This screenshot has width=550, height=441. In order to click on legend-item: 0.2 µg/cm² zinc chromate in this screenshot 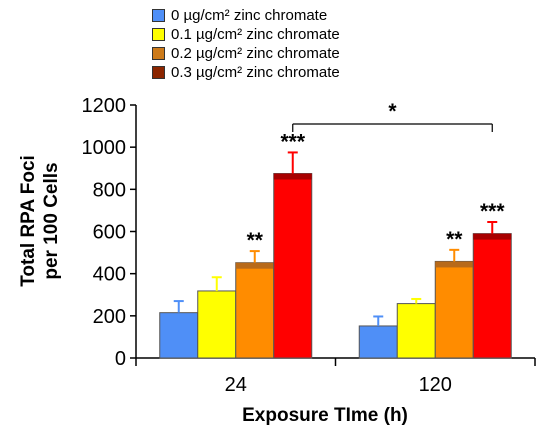, I will do `click(246, 53)`.